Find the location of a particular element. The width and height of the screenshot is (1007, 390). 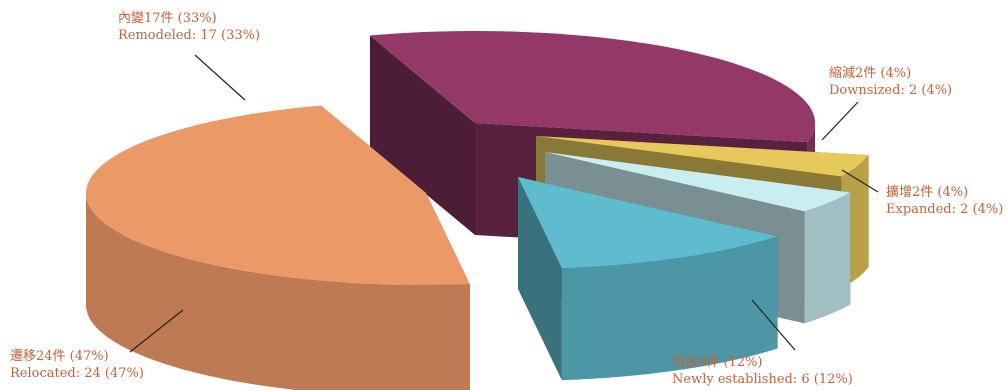

slice-new is located at coordinates (648, 279).